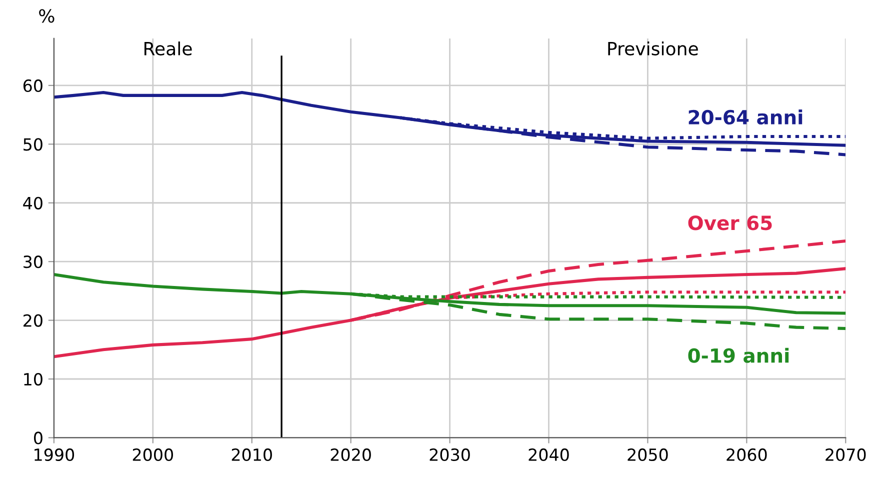 The height and width of the screenshot is (481, 870). I want to click on y-axis-title: %, so click(46, 16).